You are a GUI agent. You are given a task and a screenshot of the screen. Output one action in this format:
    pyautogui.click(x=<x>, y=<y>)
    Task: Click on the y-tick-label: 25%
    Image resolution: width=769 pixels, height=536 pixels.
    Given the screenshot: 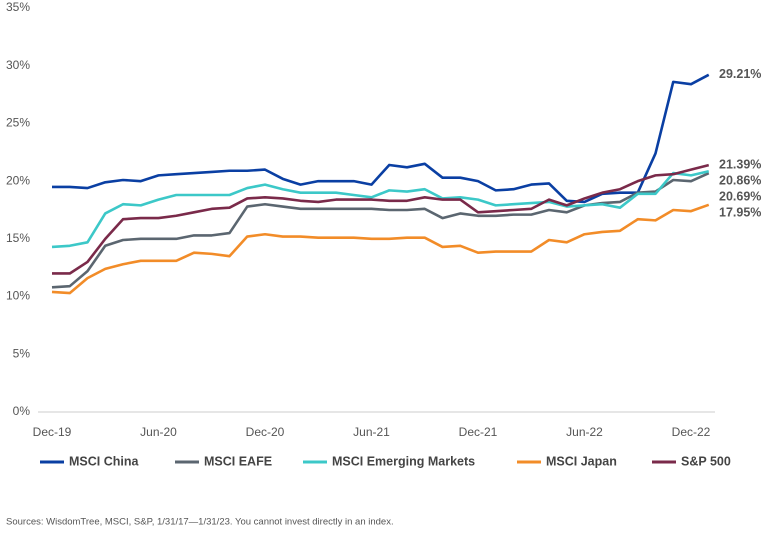 What is the action you would take?
    pyautogui.click(x=18, y=123)
    